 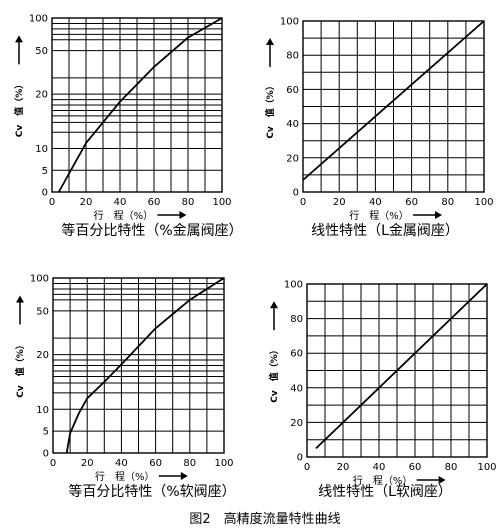 I want to click on chart-caption: 等百分比特性（%金属阀座）, so click(x=151, y=230).